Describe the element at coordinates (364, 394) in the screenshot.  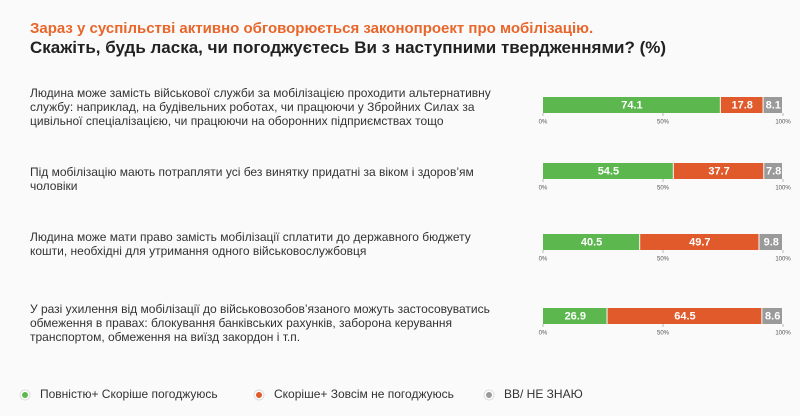
I see `legend-label: Скоріше+ Зовсім не погоджуюсь` at that location.